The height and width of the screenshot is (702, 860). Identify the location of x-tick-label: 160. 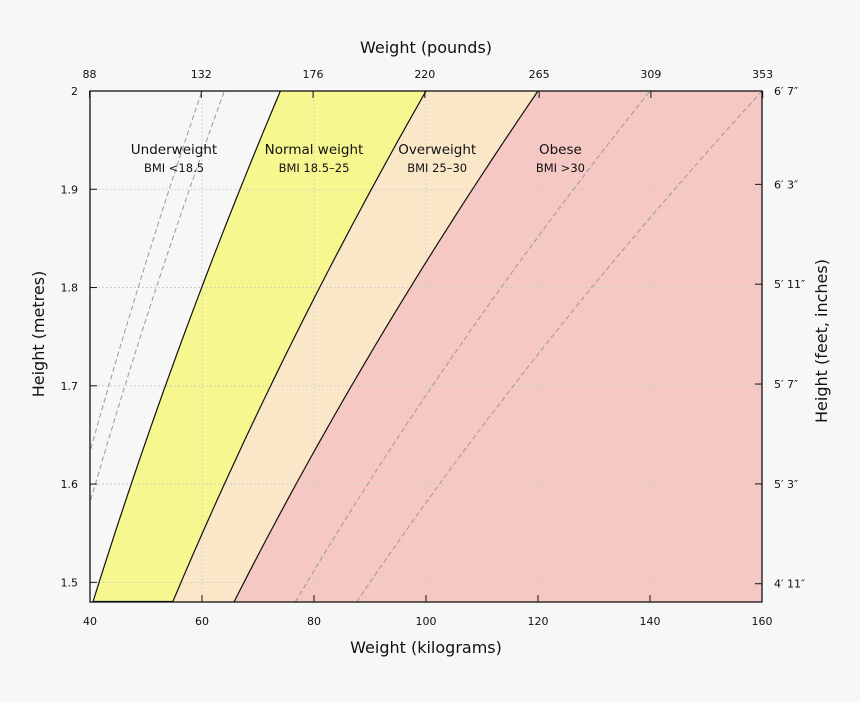
(762, 621).